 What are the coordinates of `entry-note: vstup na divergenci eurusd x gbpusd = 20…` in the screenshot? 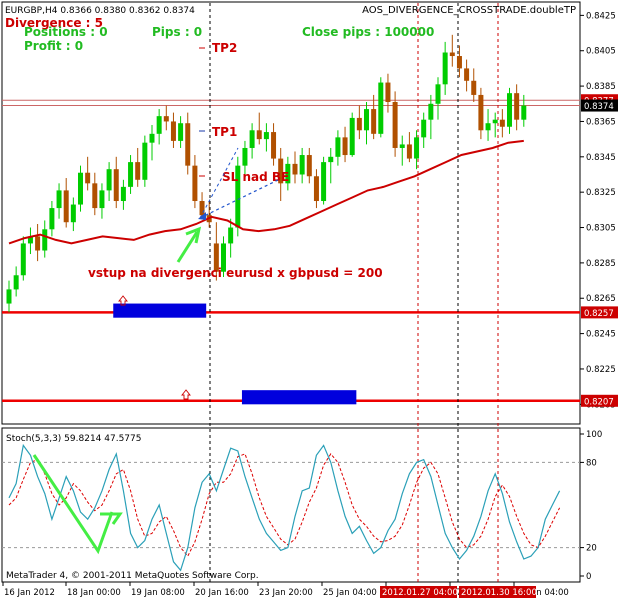 It's located at (235, 273).